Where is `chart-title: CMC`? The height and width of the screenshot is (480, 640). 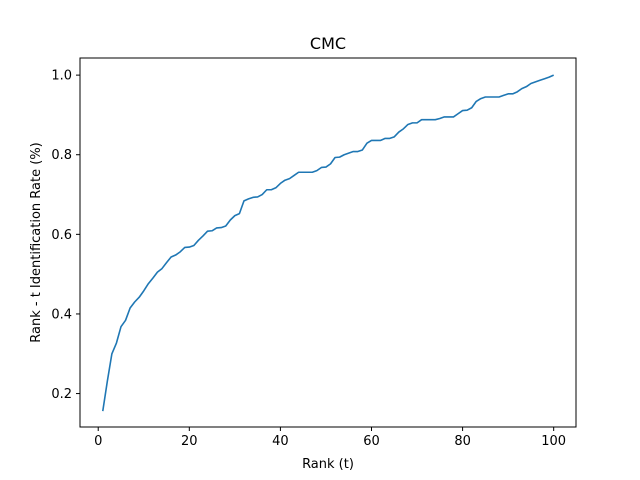
chart-title: CMC is located at coordinates (328, 43).